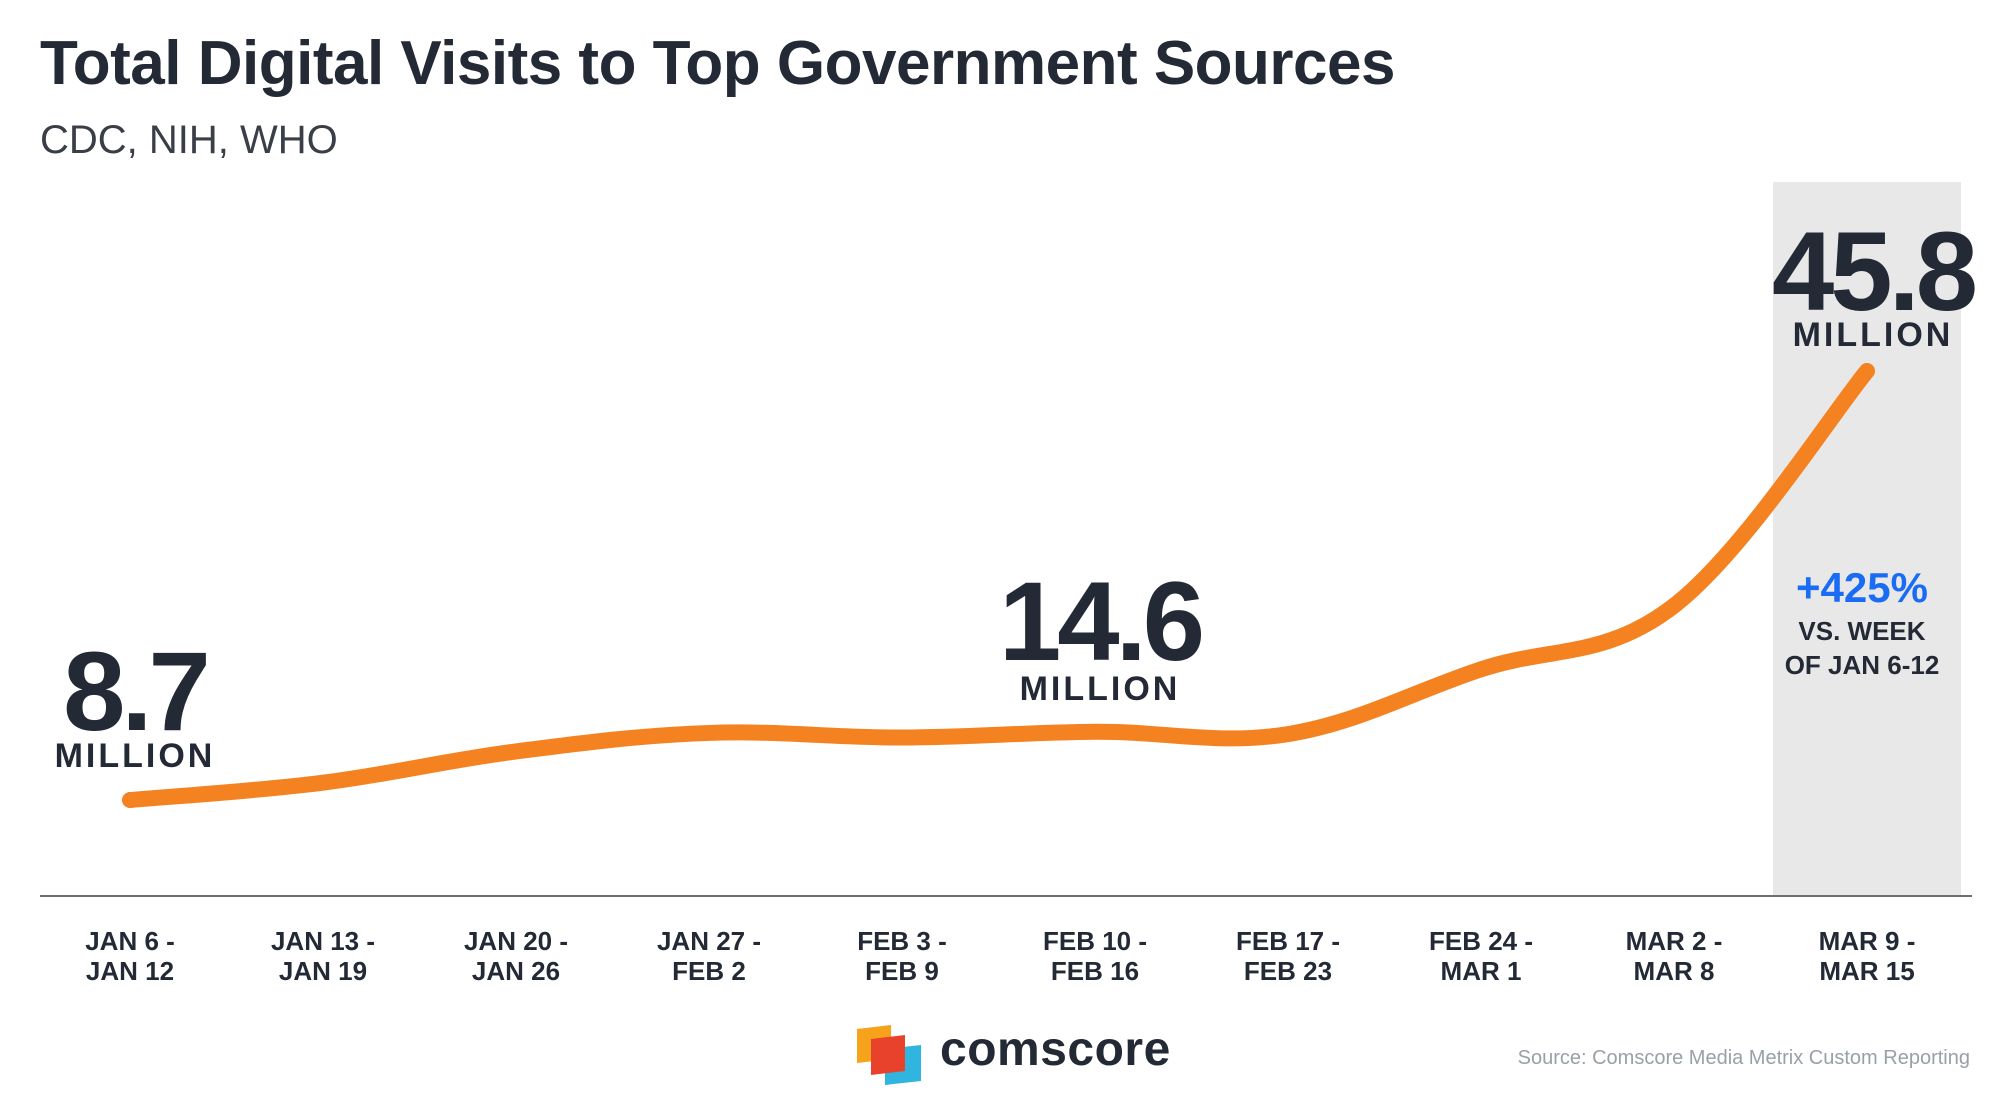 Image resolution: width=2000 pixels, height=1101 pixels. I want to click on change-percent: +425%, so click(1862, 587).